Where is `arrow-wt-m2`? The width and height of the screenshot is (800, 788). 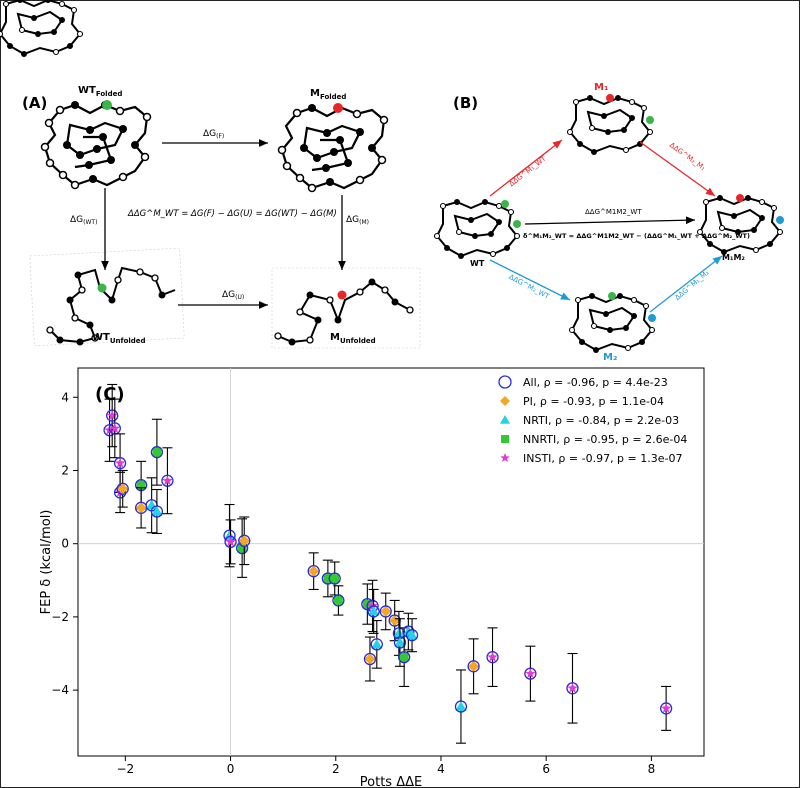
arrow-wt-m2 is located at coordinates (530, 280).